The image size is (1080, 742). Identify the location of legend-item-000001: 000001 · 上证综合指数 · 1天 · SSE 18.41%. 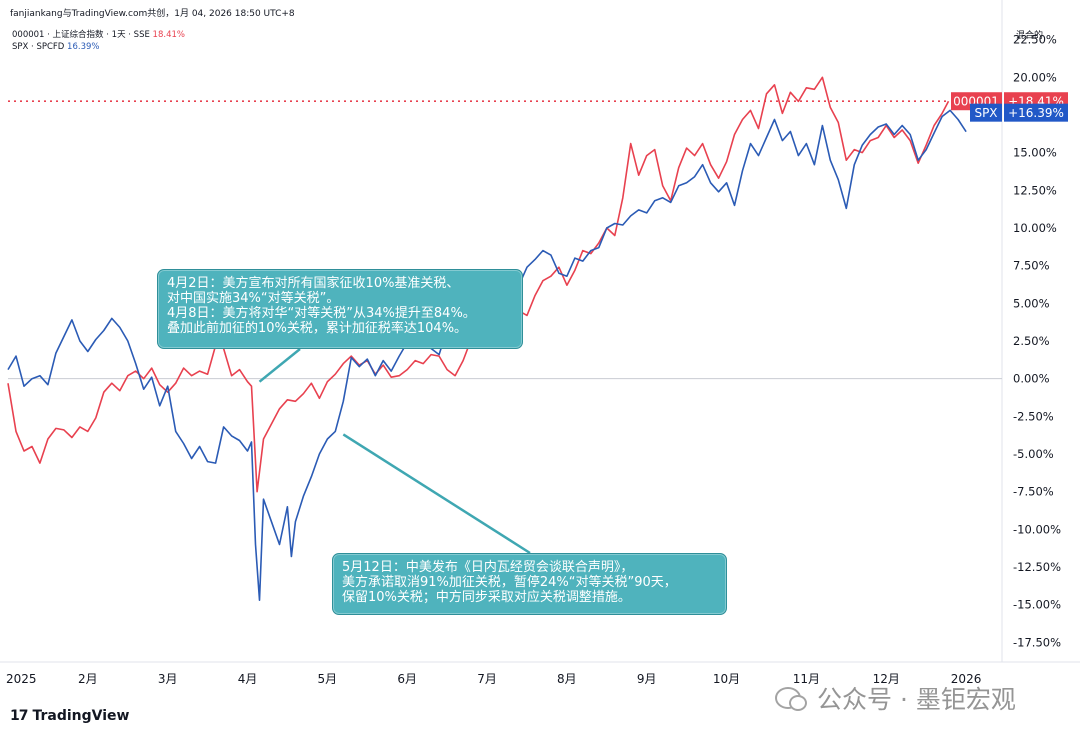
(98, 34).